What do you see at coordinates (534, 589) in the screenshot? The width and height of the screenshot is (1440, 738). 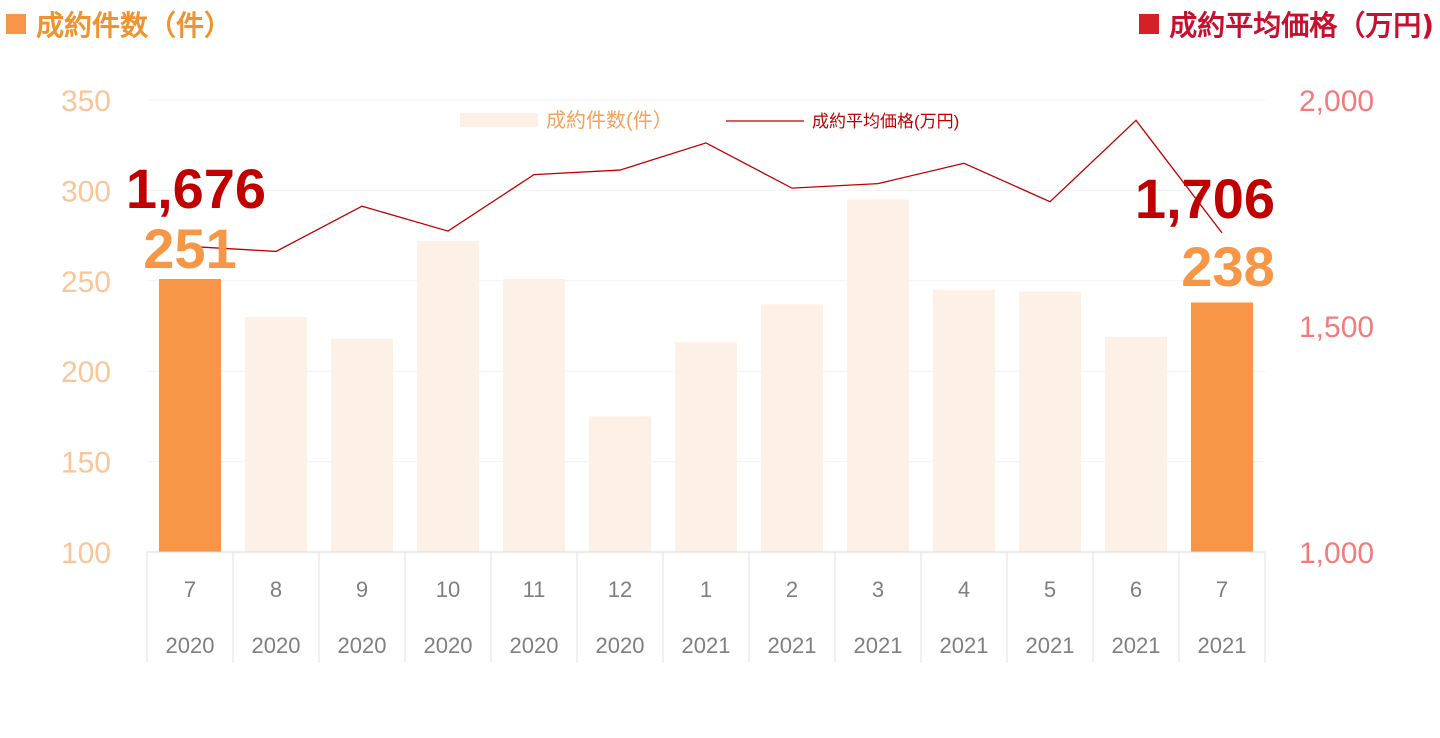 I see `x-tick-month: 11` at bounding box center [534, 589].